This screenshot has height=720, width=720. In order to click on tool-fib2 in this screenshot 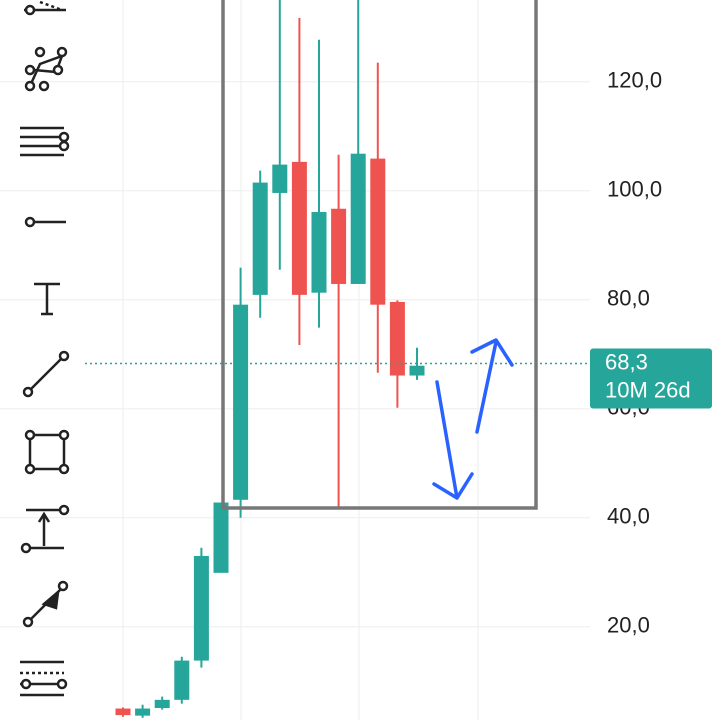, I will do `click(44, 678)`.